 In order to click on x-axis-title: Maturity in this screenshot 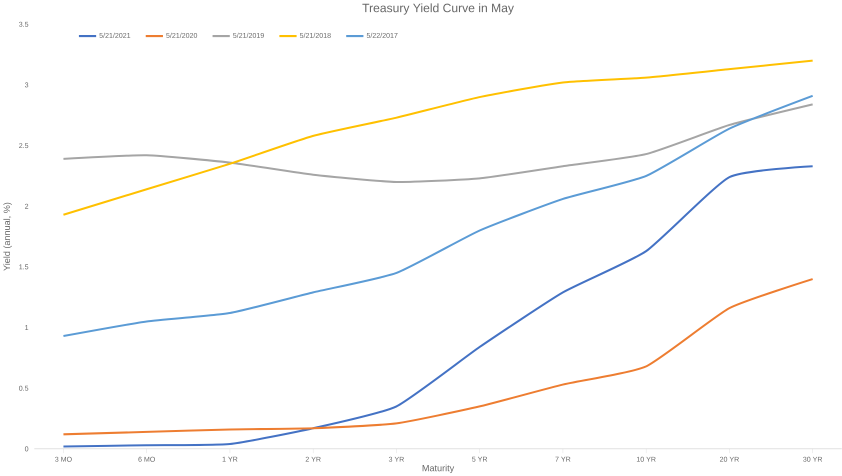, I will do `click(438, 468)`.